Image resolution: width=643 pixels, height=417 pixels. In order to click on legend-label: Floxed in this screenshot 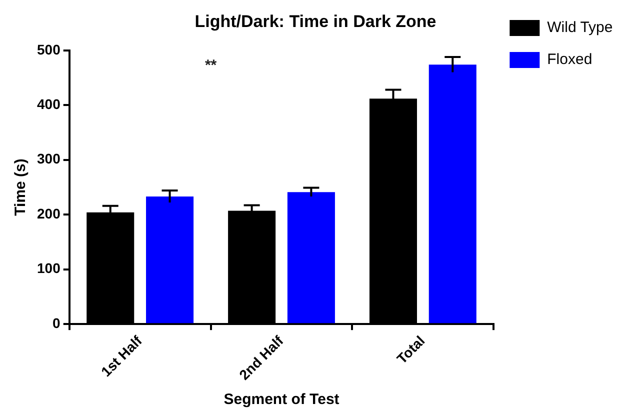, I will do `click(569, 59)`.